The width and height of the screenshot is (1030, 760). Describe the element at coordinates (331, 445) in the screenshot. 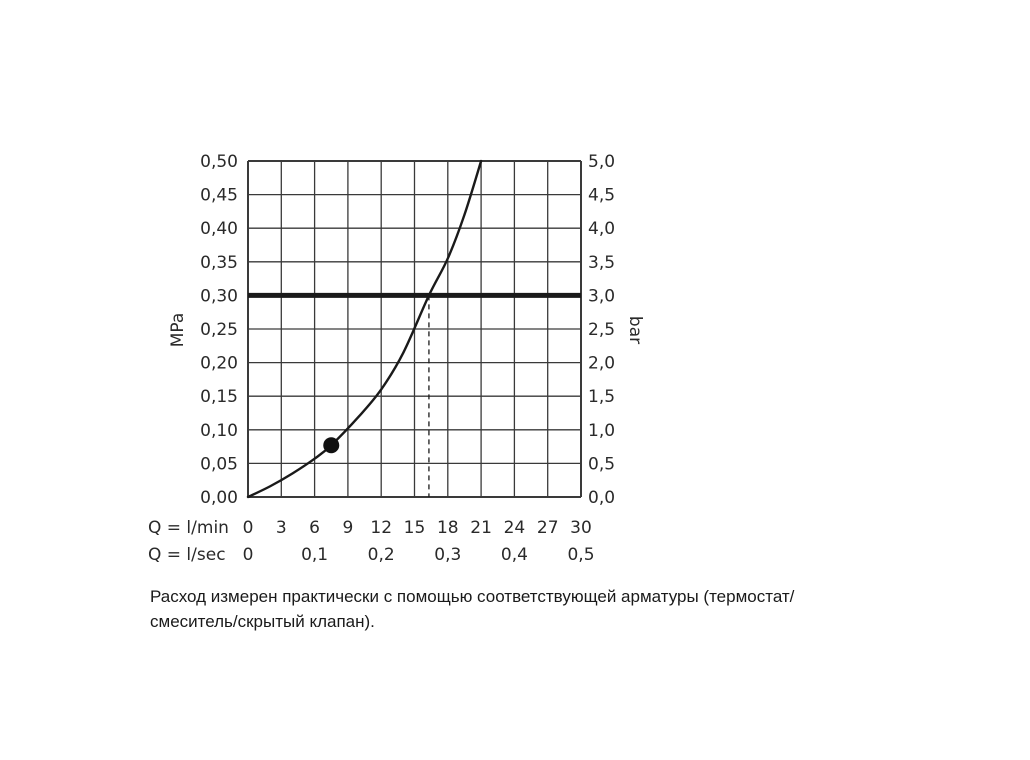

I see `curve-marker-point` at that location.